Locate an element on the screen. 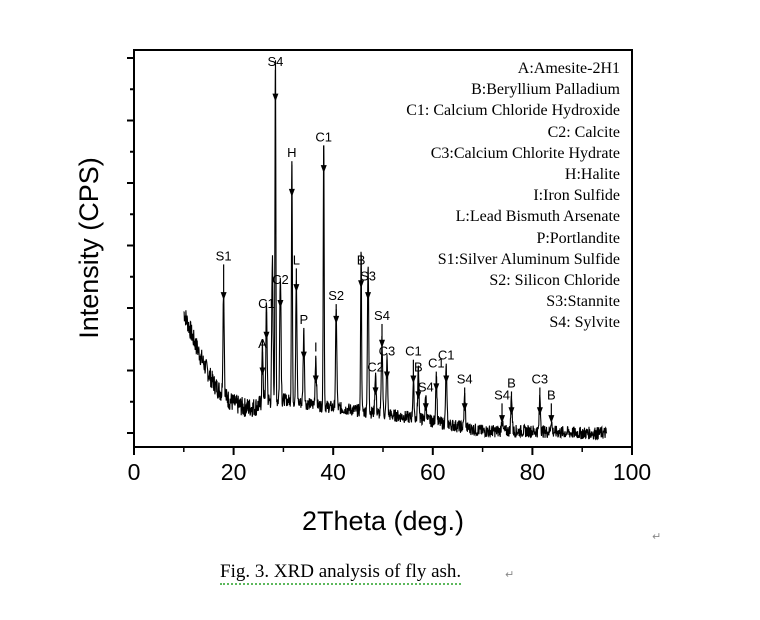 The width and height of the screenshot is (760, 620). legend-entry: A:Amesite-2H1 is located at coordinates (568, 68).